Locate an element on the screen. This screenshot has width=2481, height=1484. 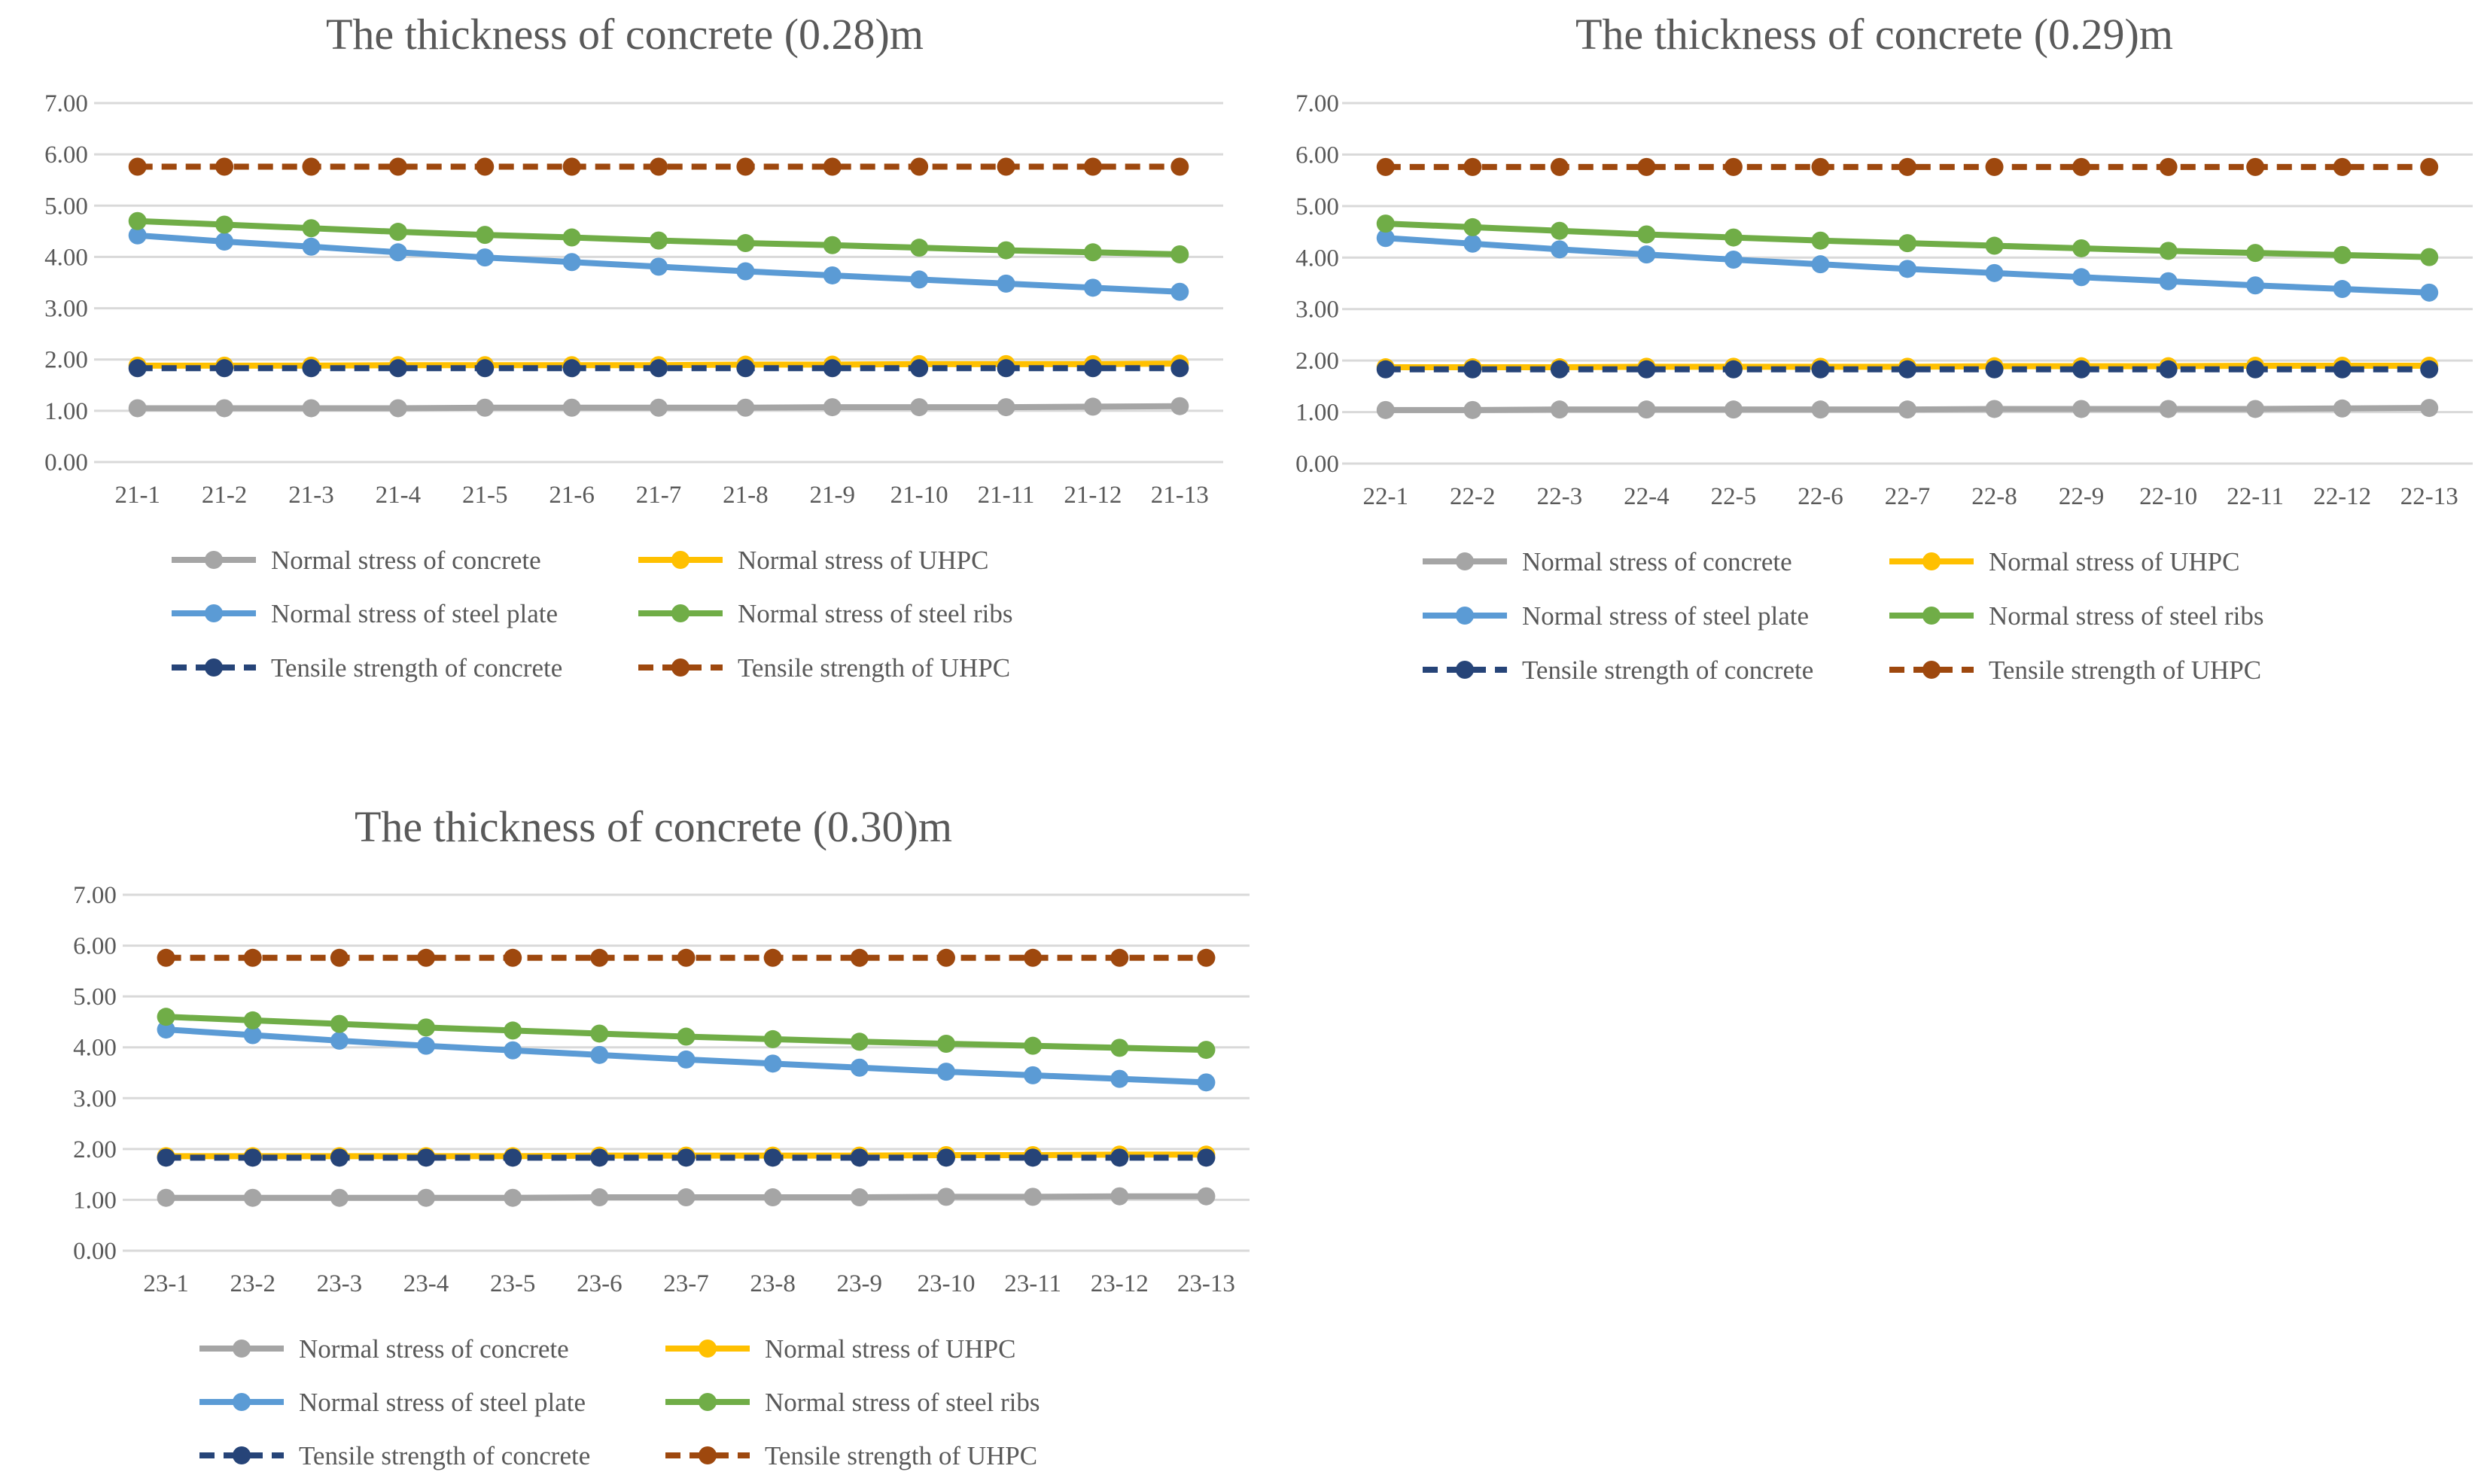
x-tick-label: 21-6 is located at coordinates (572, 495).